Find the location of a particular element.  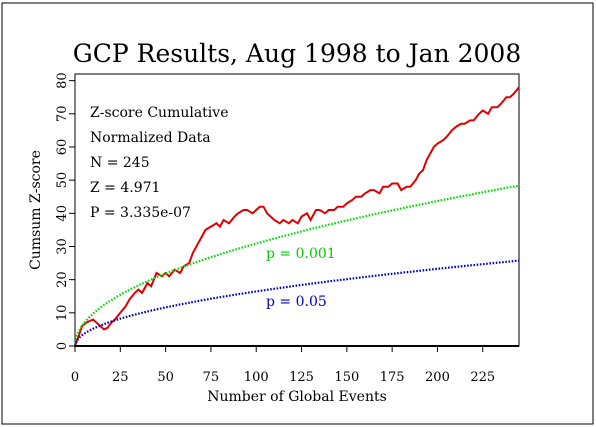

y-tick-label: 70 is located at coordinates (62, 114).